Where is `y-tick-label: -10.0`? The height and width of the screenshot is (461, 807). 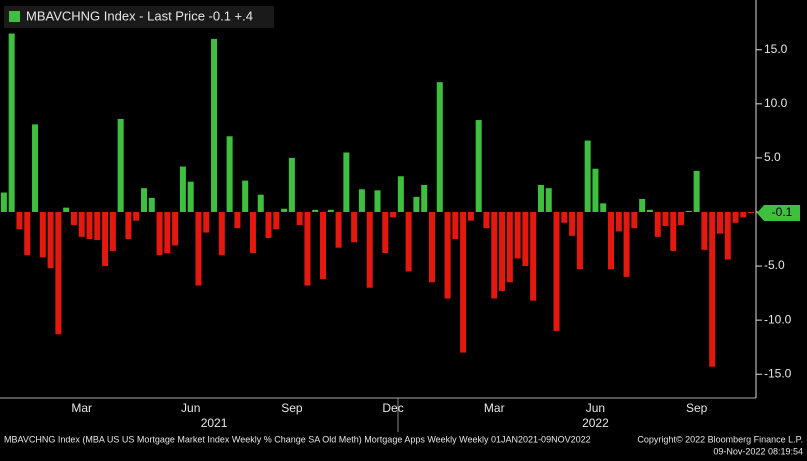 y-tick-label: -10.0 is located at coordinates (778, 319).